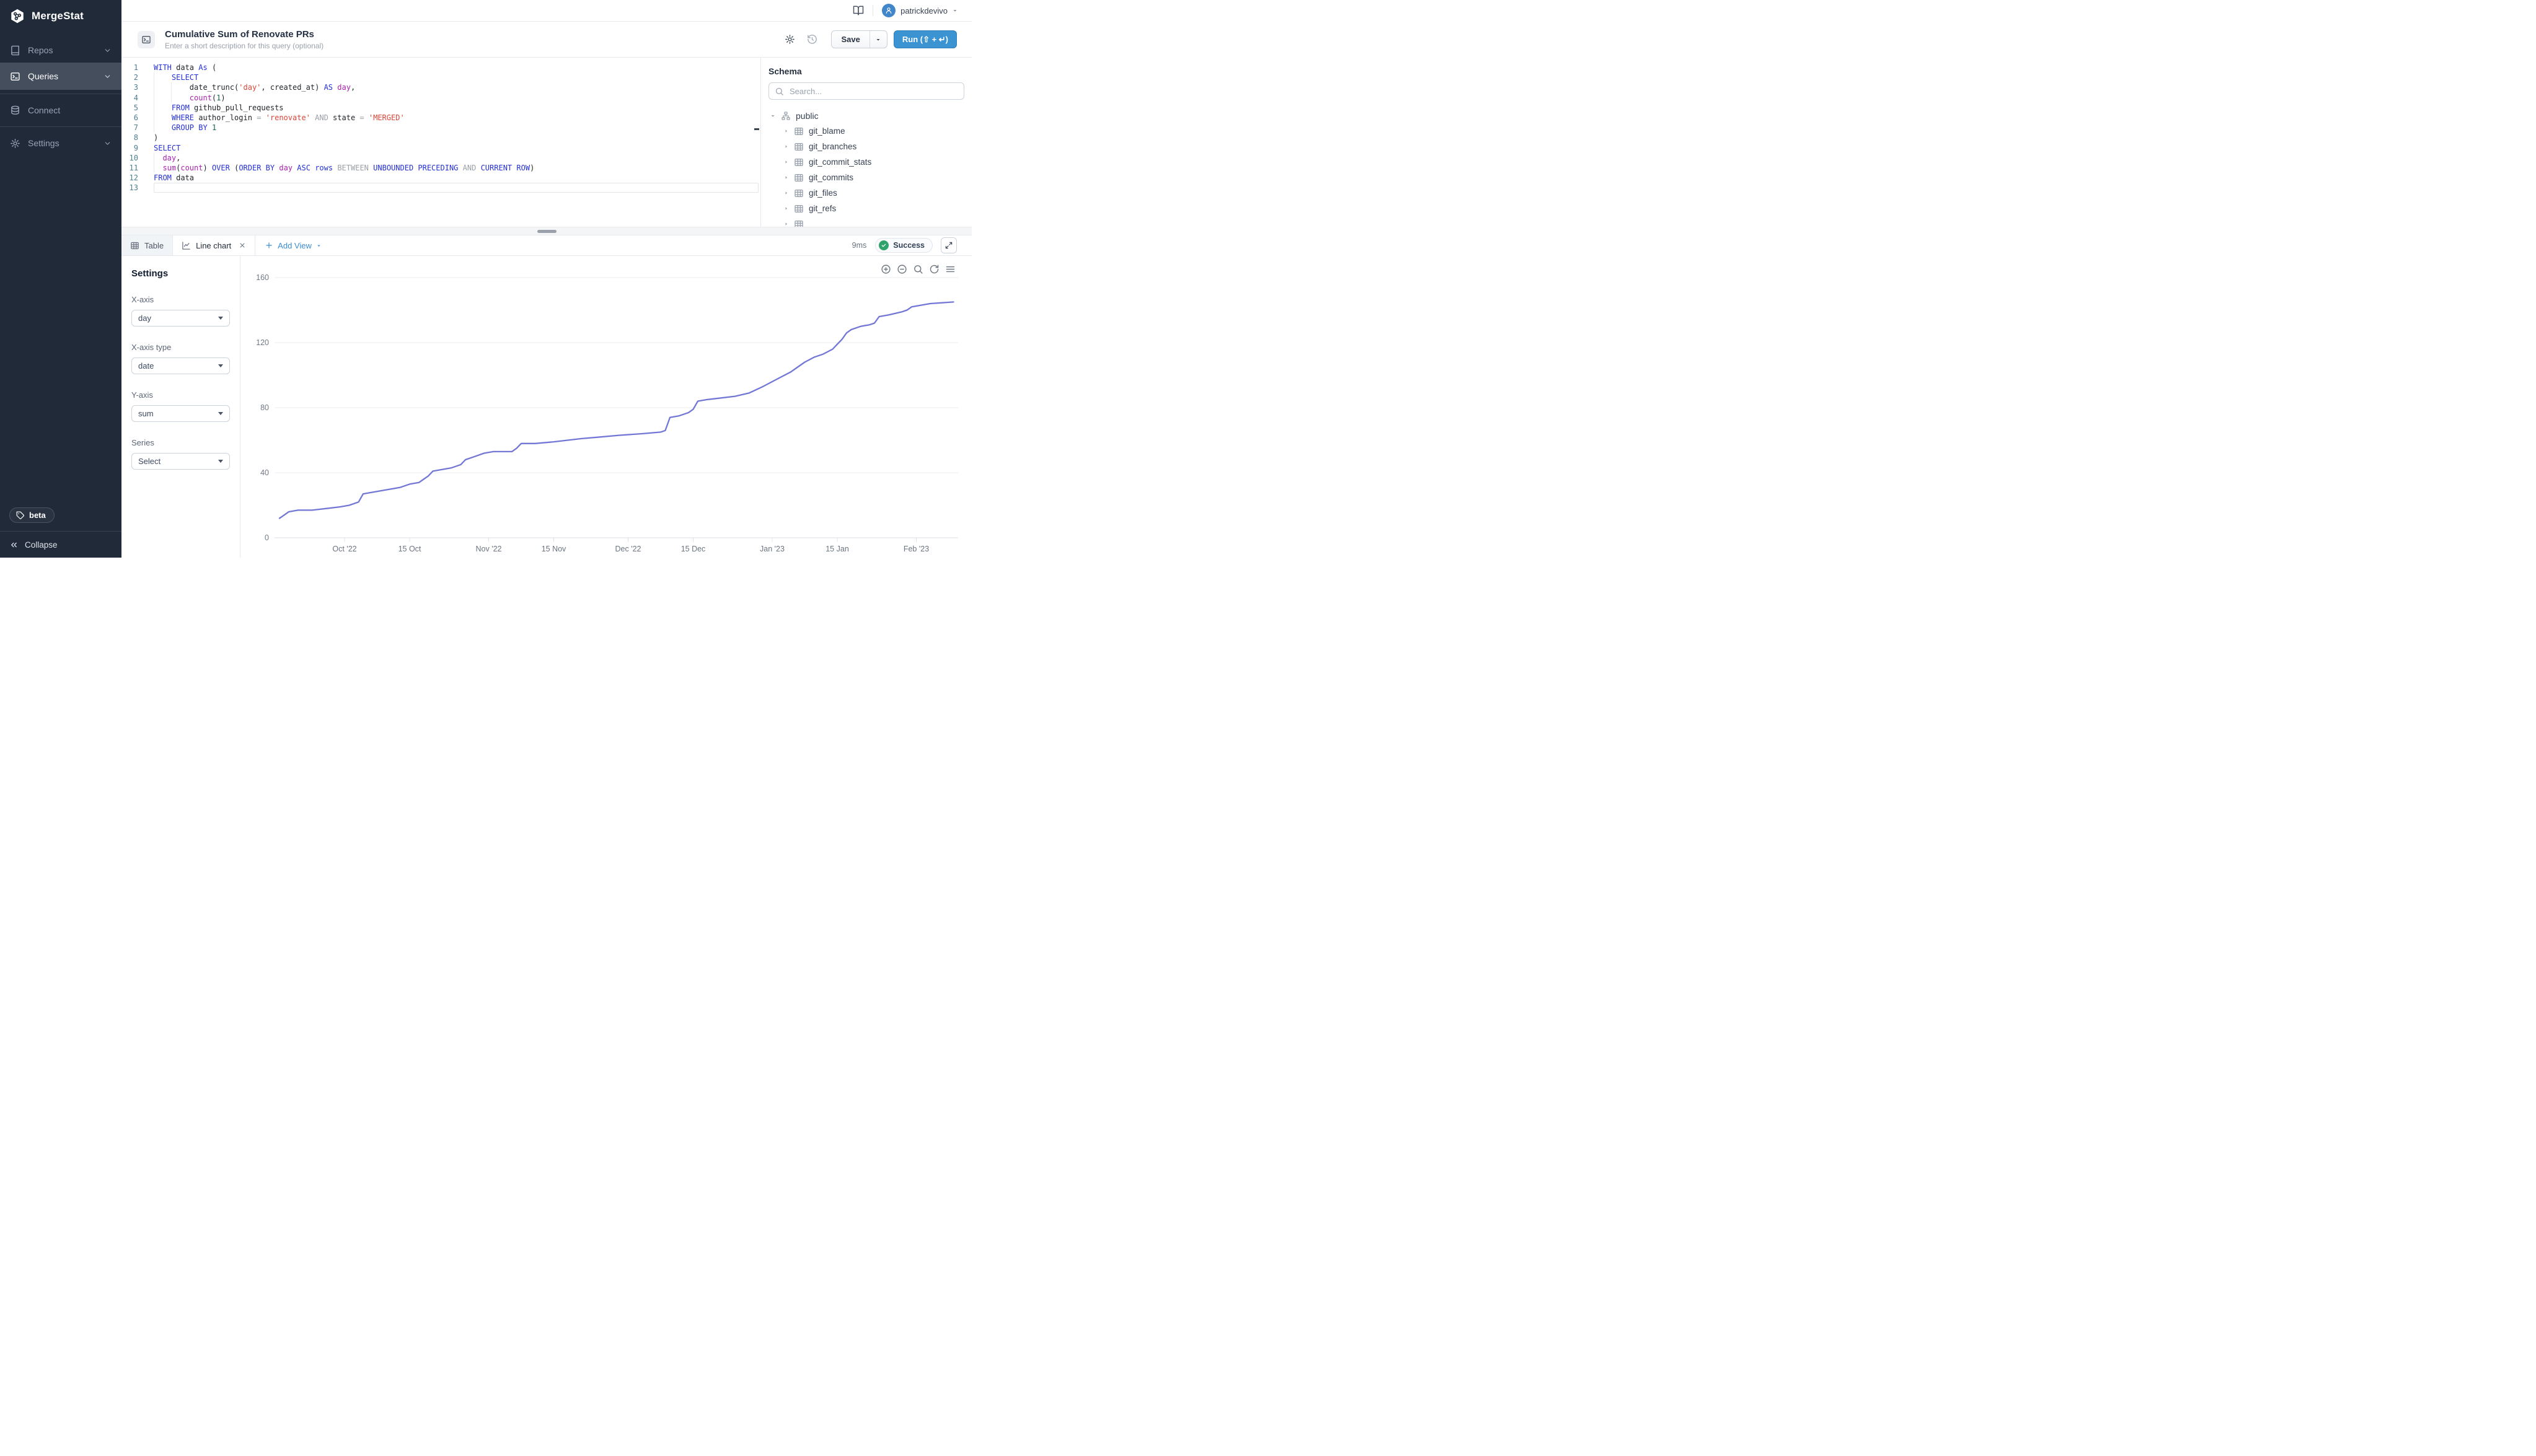  I want to click on collapse-button: Collapse, so click(60, 544).